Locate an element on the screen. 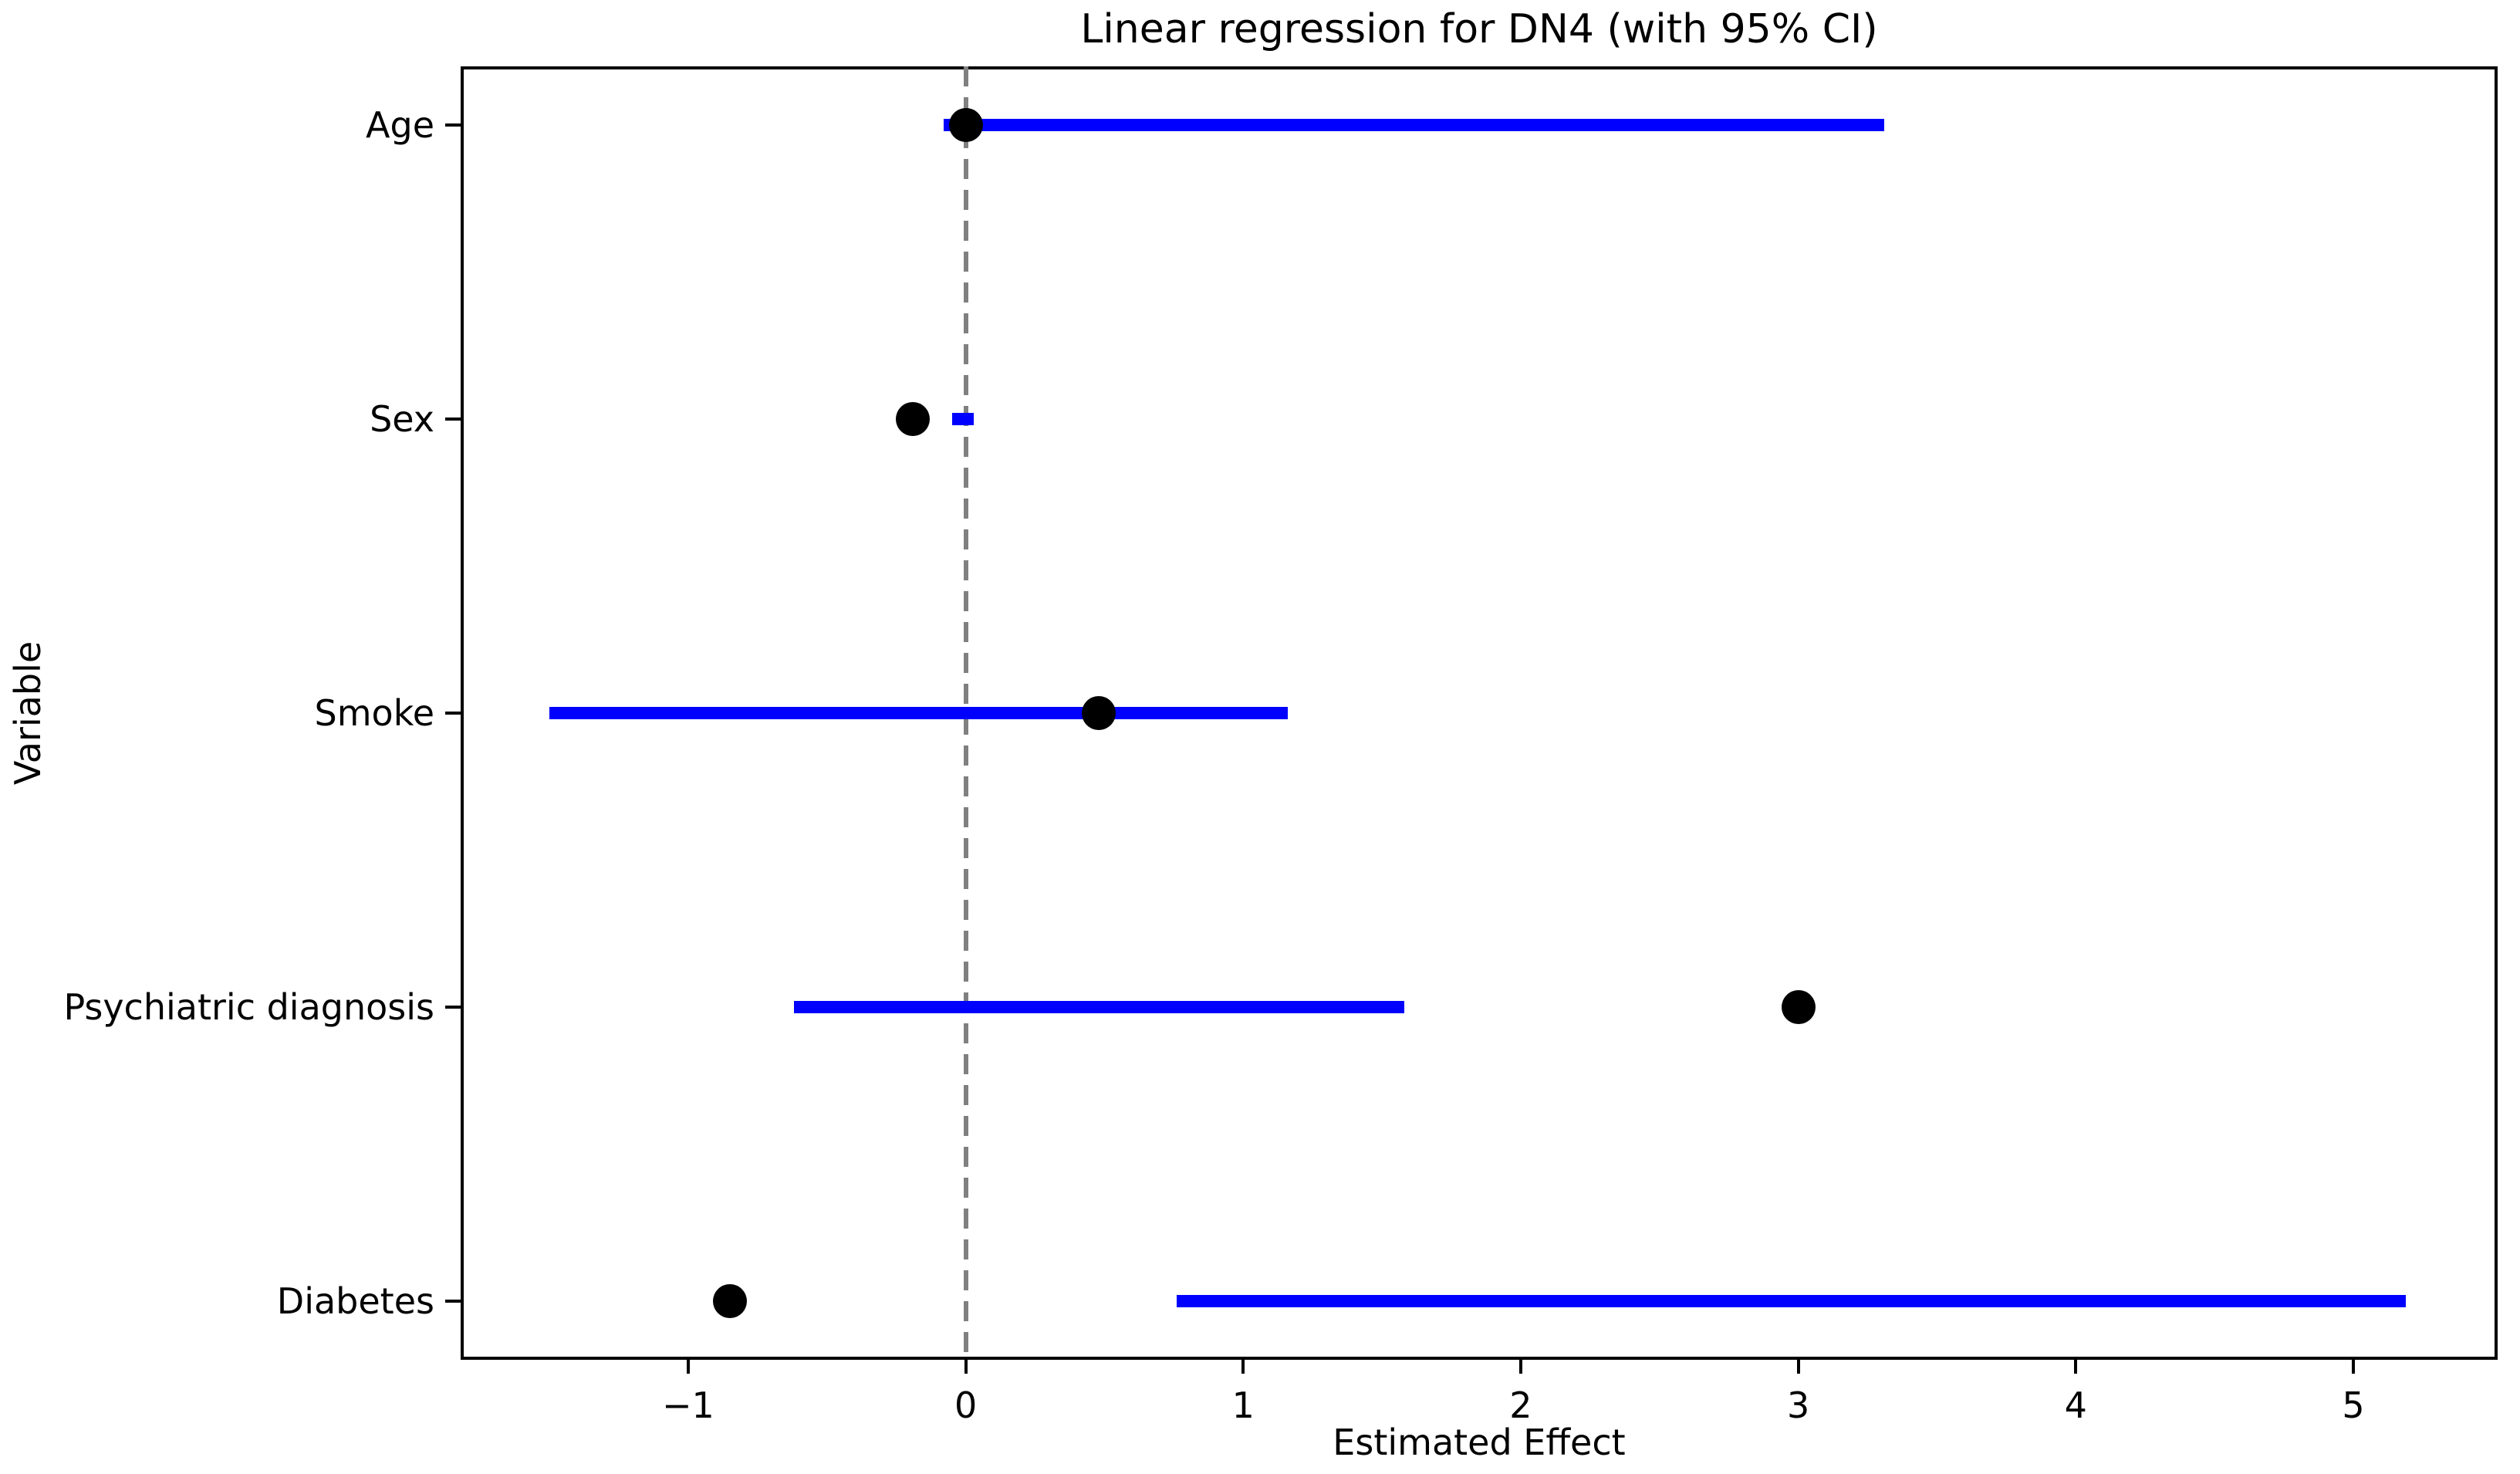 The width and height of the screenshot is (2520, 1474). x-tick-label: 1 is located at coordinates (1243, 1405).